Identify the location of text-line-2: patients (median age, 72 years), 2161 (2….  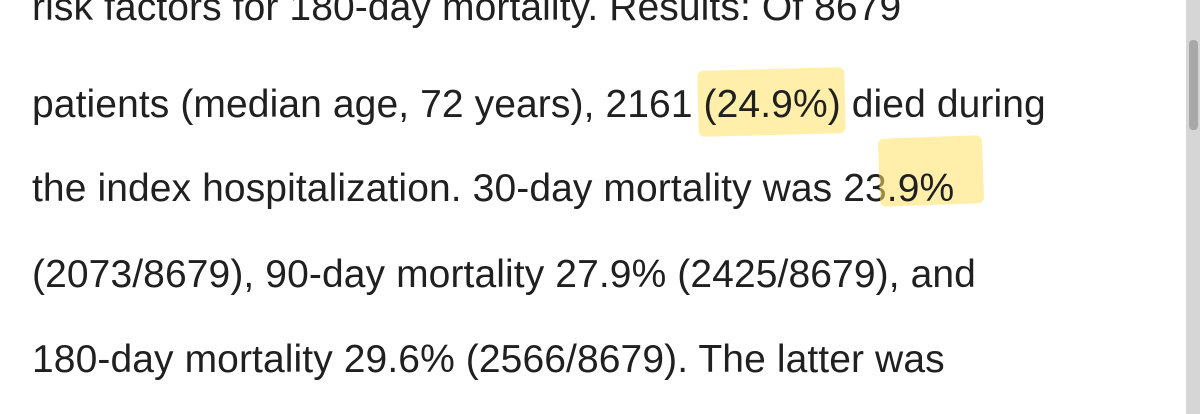
(539, 105).